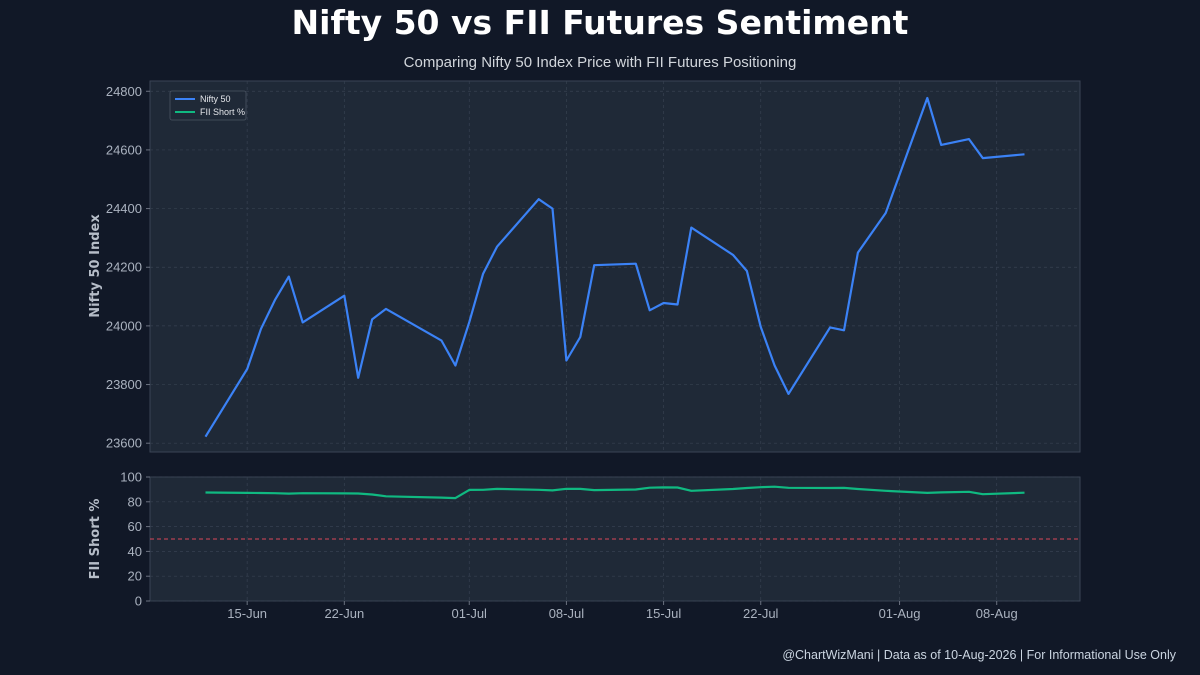 This screenshot has height=675, width=1200. Describe the element at coordinates (997, 613) in the screenshot. I see `x-tick-label: 08-Aug` at that location.